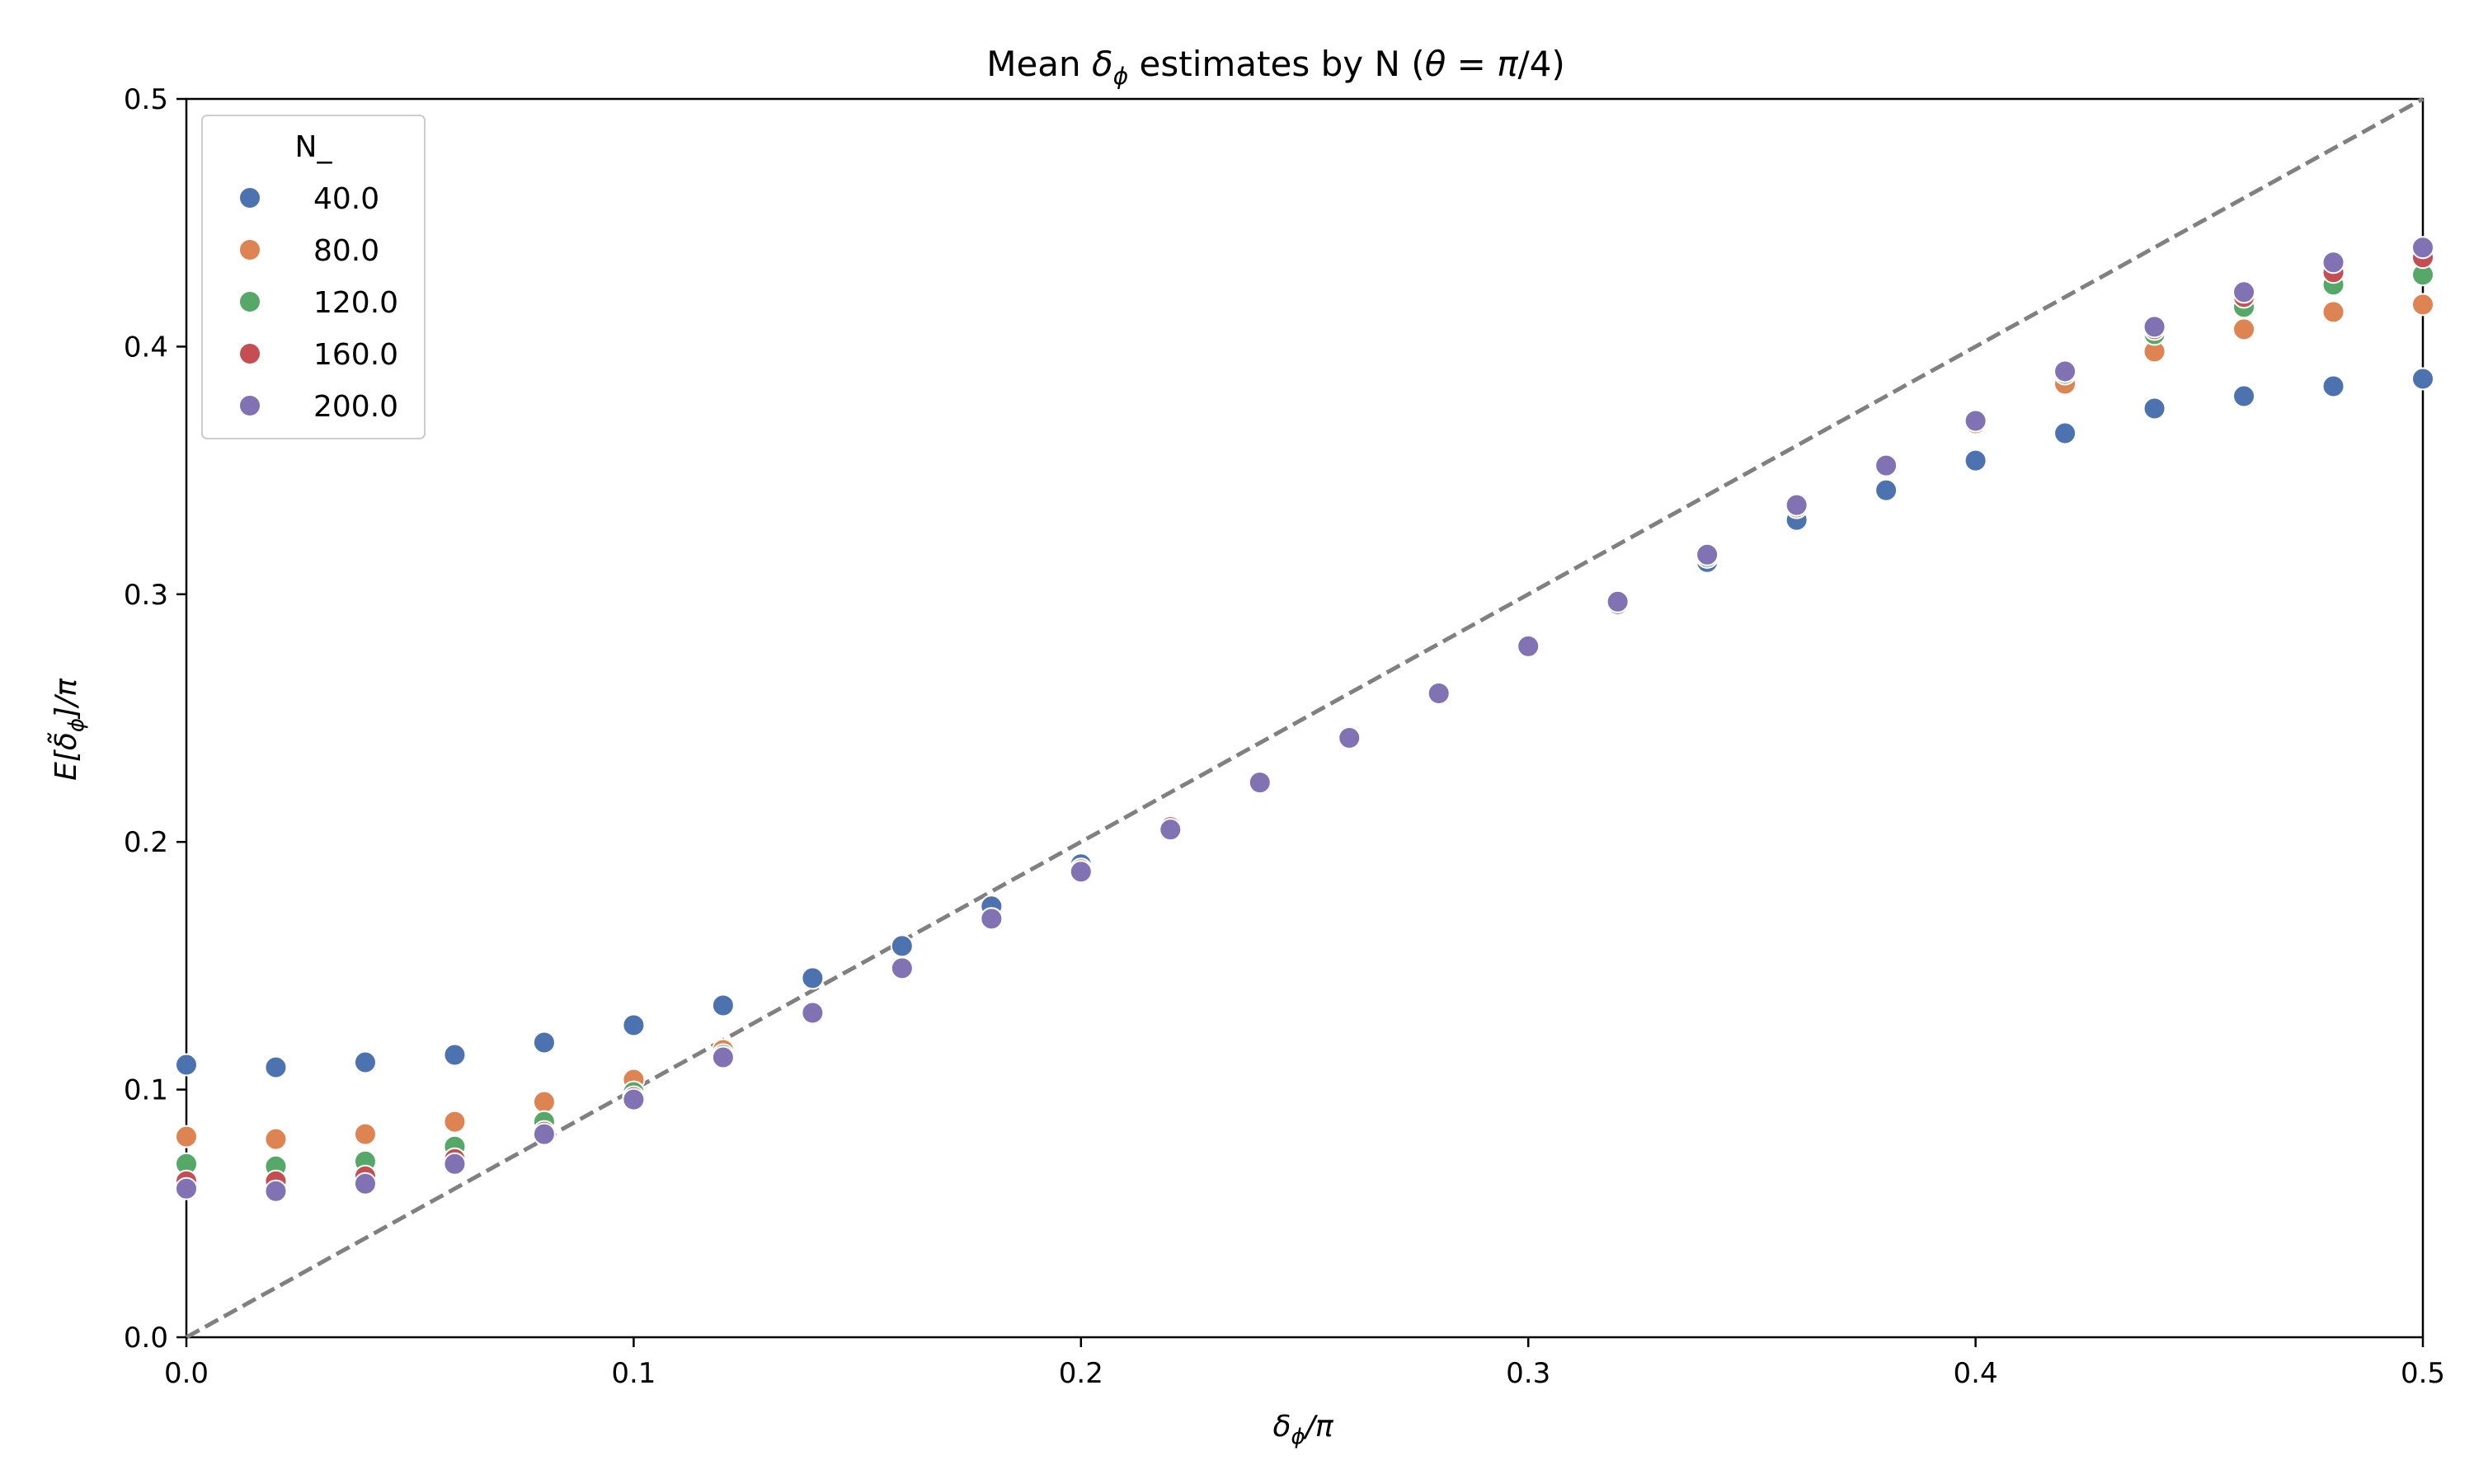  What do you see at coordinates (146, 1090) in the screenshot?
I see `y-tick-label: 0.1` at bounding box center [146, 1090].